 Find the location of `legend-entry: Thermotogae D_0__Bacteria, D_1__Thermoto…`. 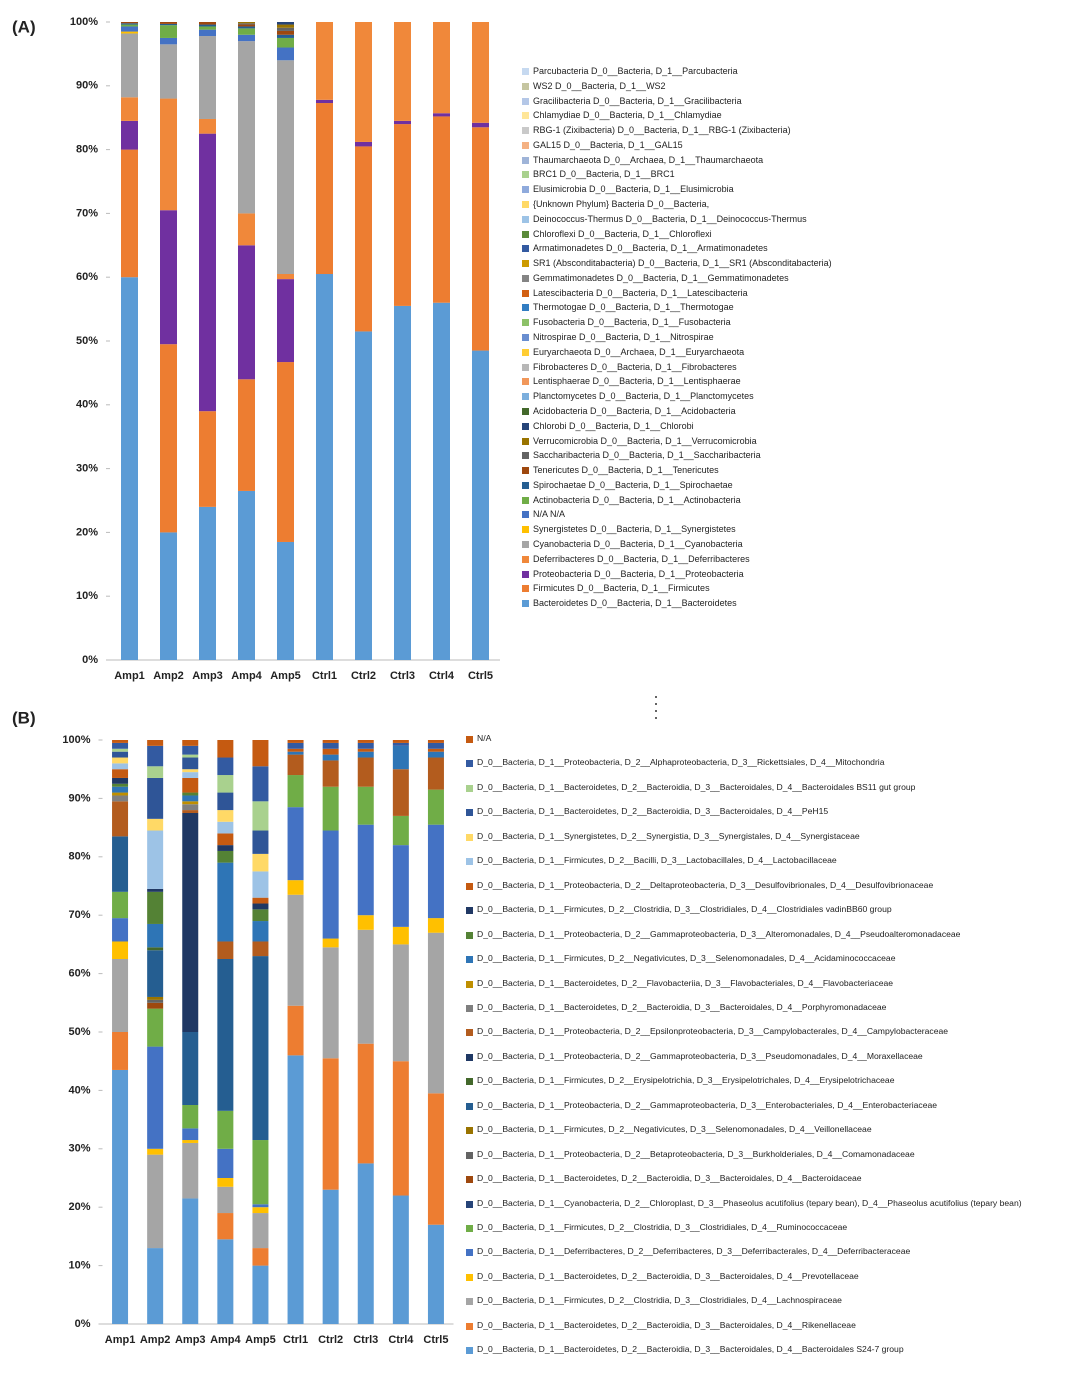

legend-entry: Thermotogae D_0__Bacteria, D_1__Thermoto… is located at coordinates (794, 307).